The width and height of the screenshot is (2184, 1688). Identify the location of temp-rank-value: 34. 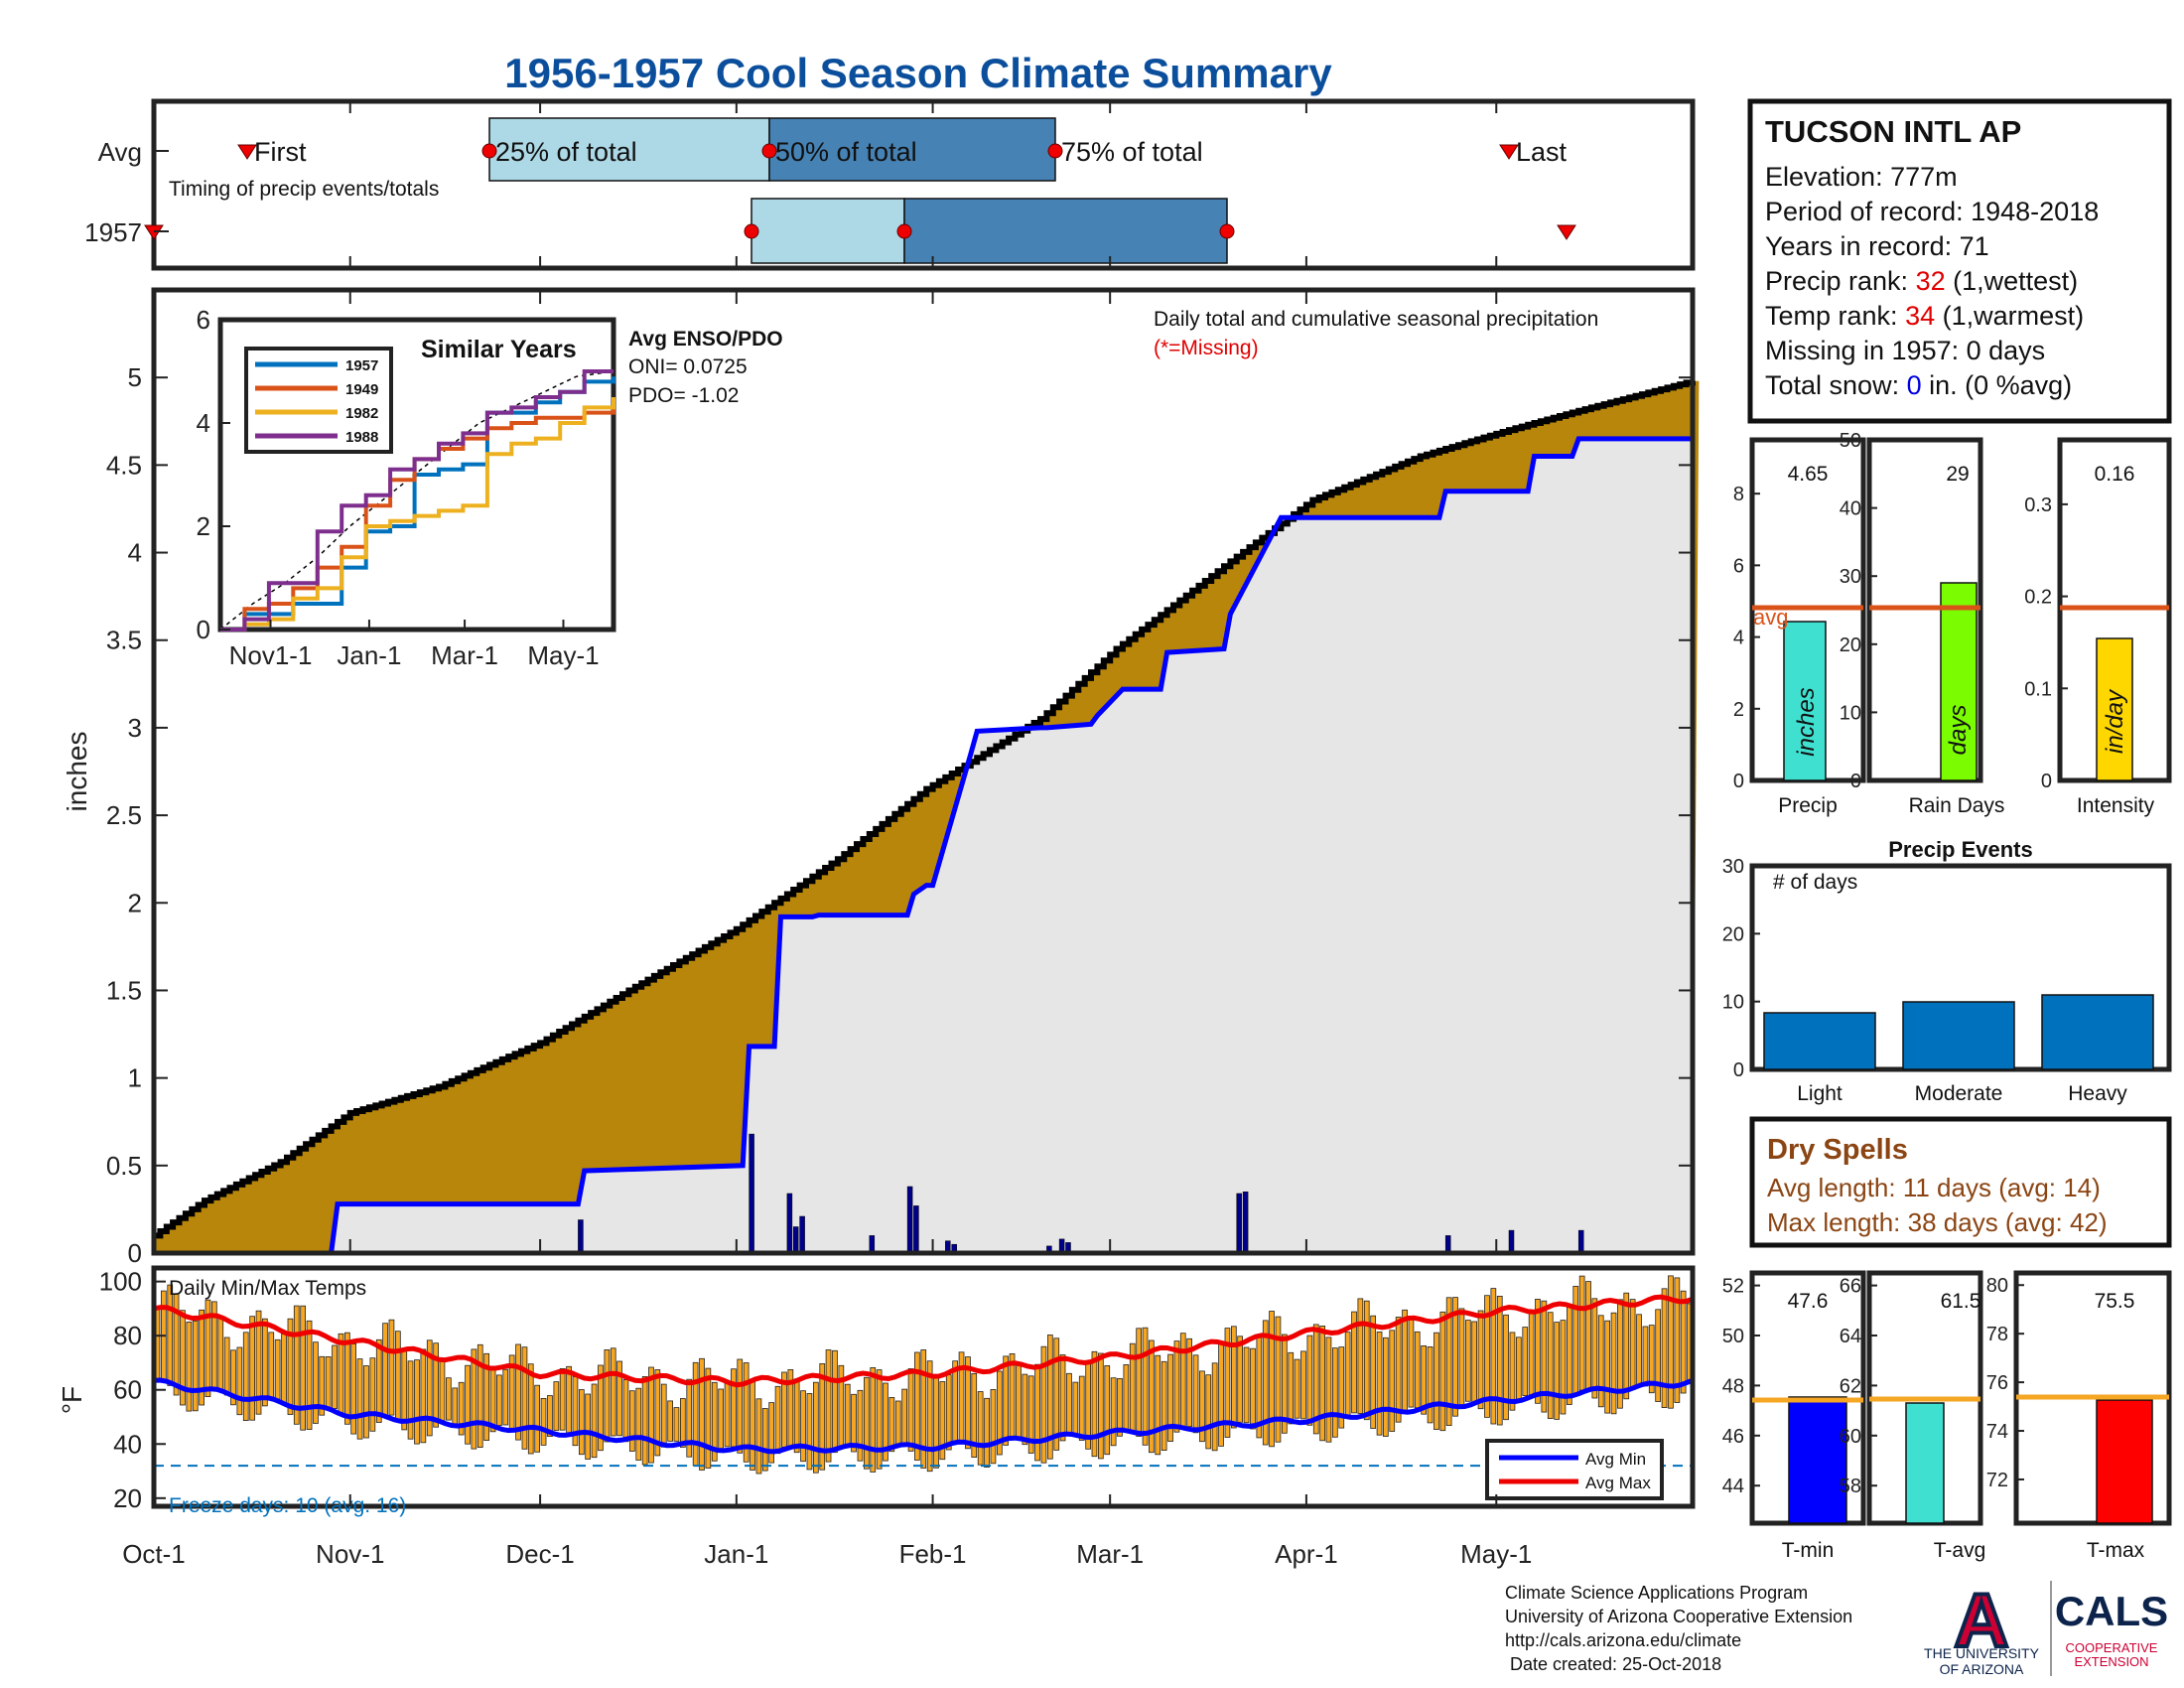
(1920, 316).